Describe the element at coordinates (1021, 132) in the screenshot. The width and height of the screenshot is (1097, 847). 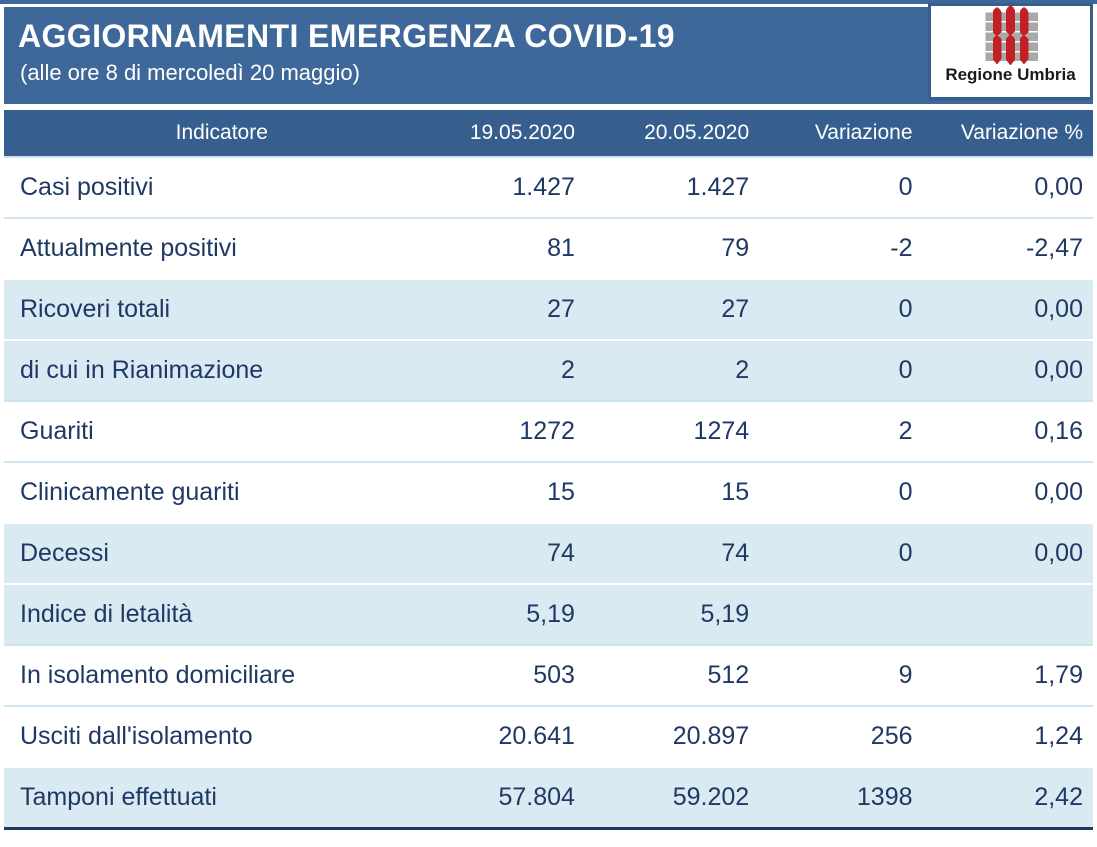
I see `column-header-variation-pct: Variazione %` at that location.